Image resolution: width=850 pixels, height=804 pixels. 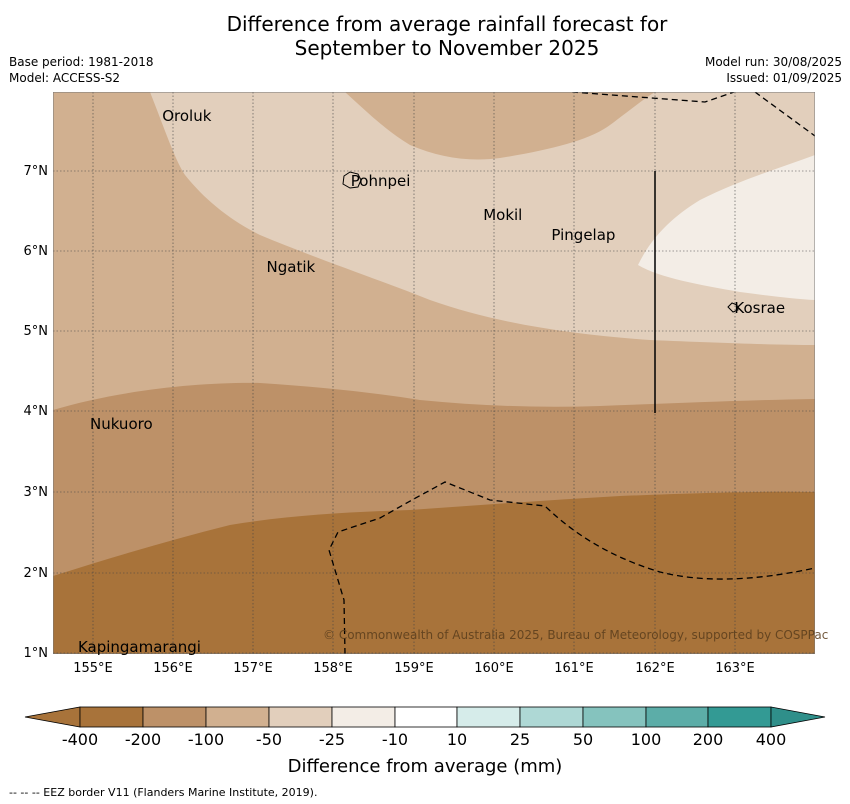 I want to click on lon-tick-label: 162°E, so click(x=655, y=668).